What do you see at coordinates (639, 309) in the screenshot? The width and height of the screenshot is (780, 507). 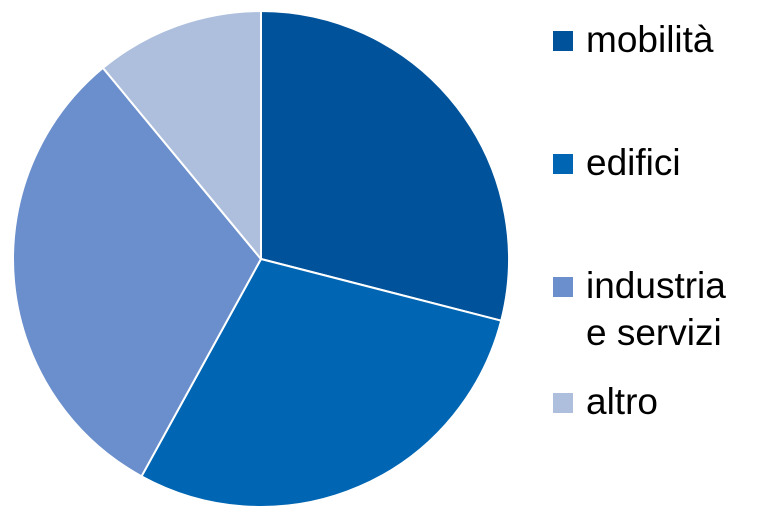 I see `legend-item: industria e servizi` at bounding box center [639, 309].